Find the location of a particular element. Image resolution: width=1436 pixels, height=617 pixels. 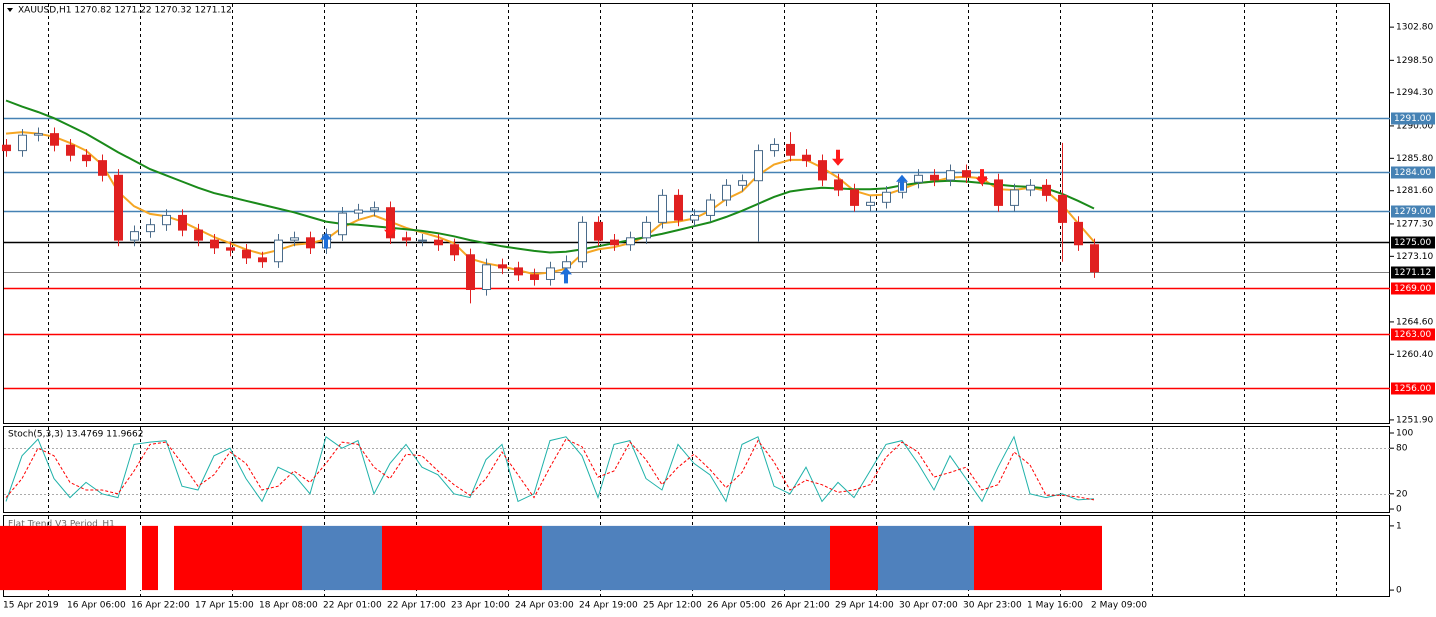

stoch-tick-label: 0 is located at coordinates (1399, 510).